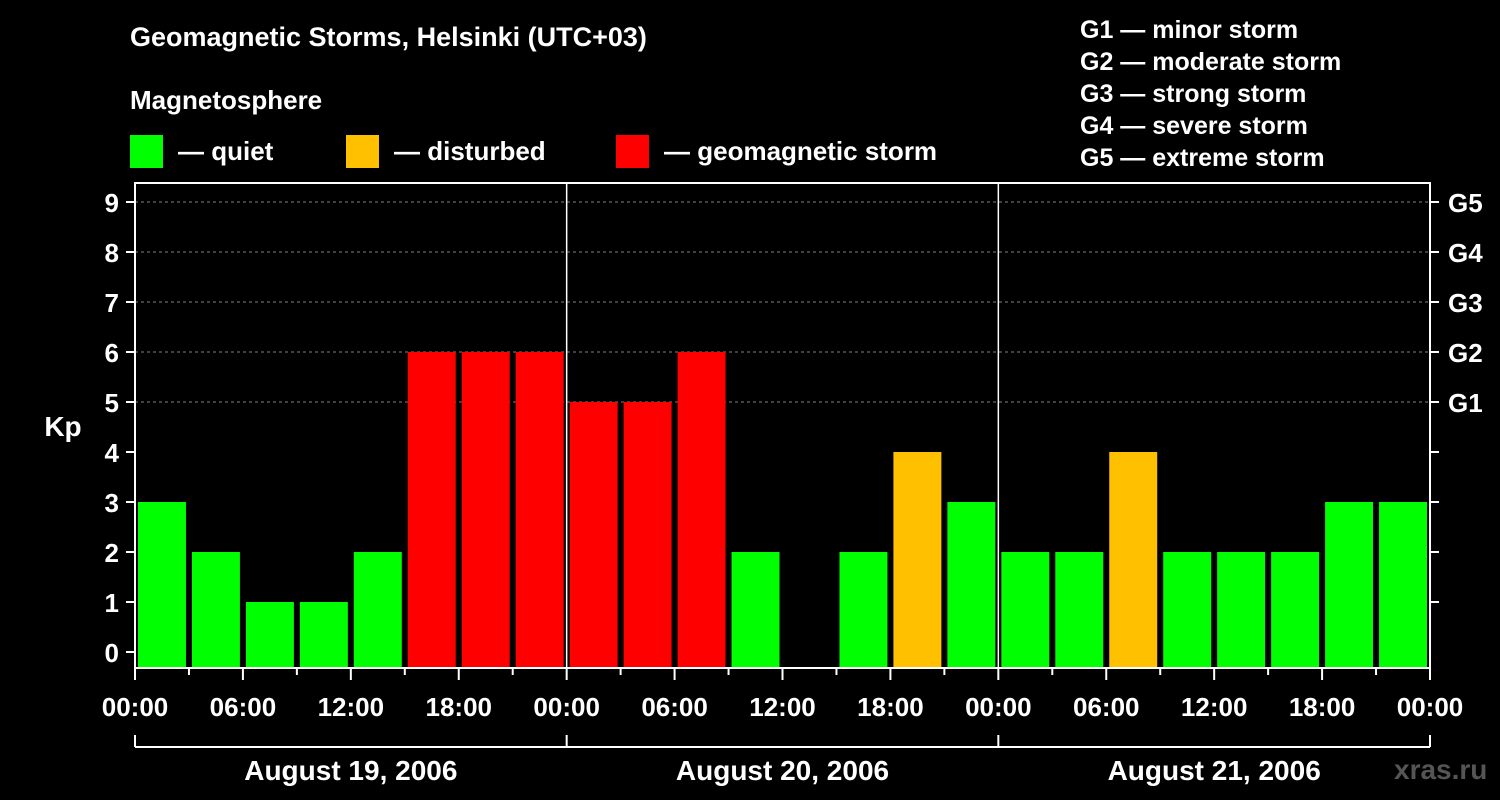  What do you see at coordinates (1189, 30) in the screenshot?
I see `storm-scale-g1: G1 — minor storm` at bounding box center [1189, 30].